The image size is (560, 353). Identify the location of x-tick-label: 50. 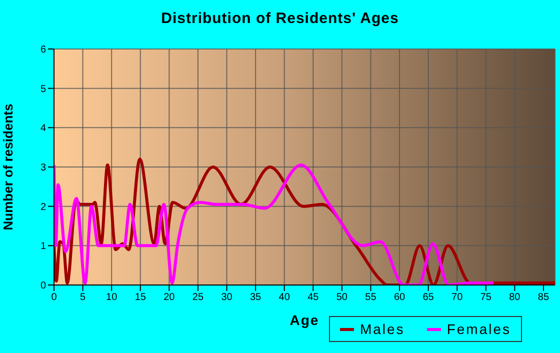
(342, 298).